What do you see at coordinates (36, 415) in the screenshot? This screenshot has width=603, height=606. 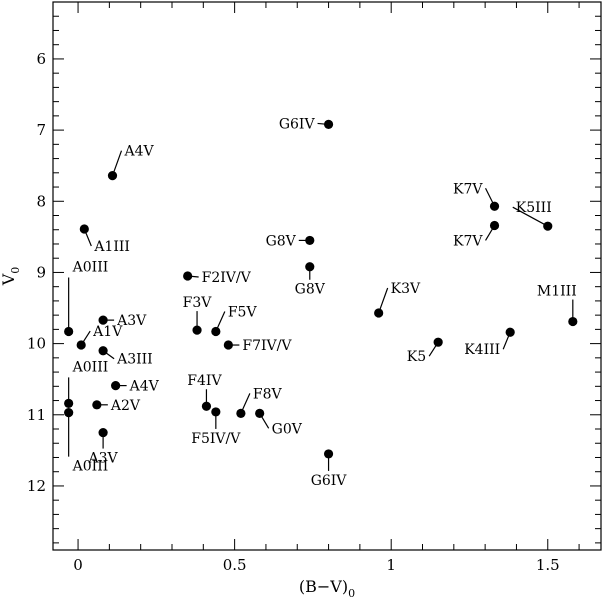 I see `y-tick-label: 11` at bounding box center [36, 415].